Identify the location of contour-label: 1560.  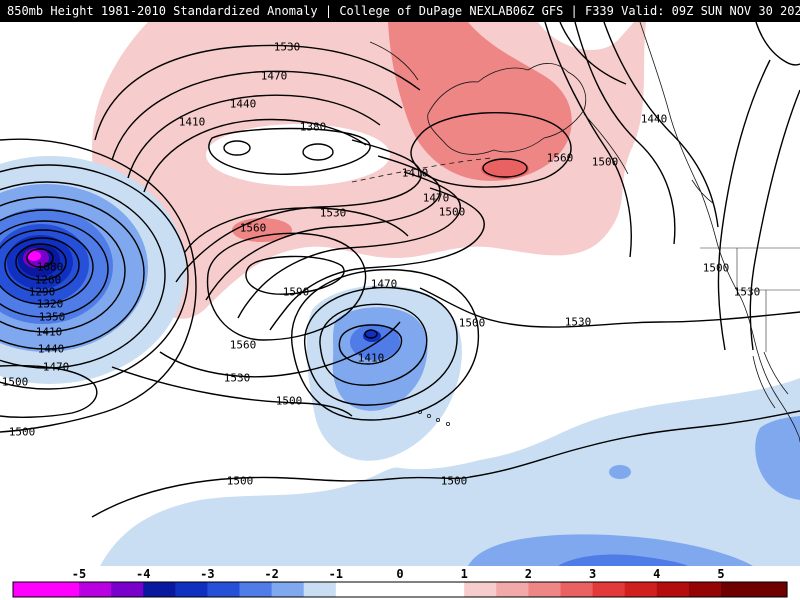
(560, 158).